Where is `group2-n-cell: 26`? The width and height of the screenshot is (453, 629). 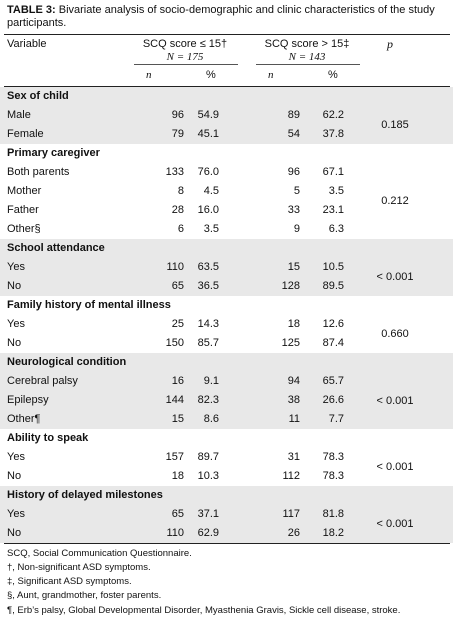
group2-n-cell: 26 is located at coordinates (293, 533).